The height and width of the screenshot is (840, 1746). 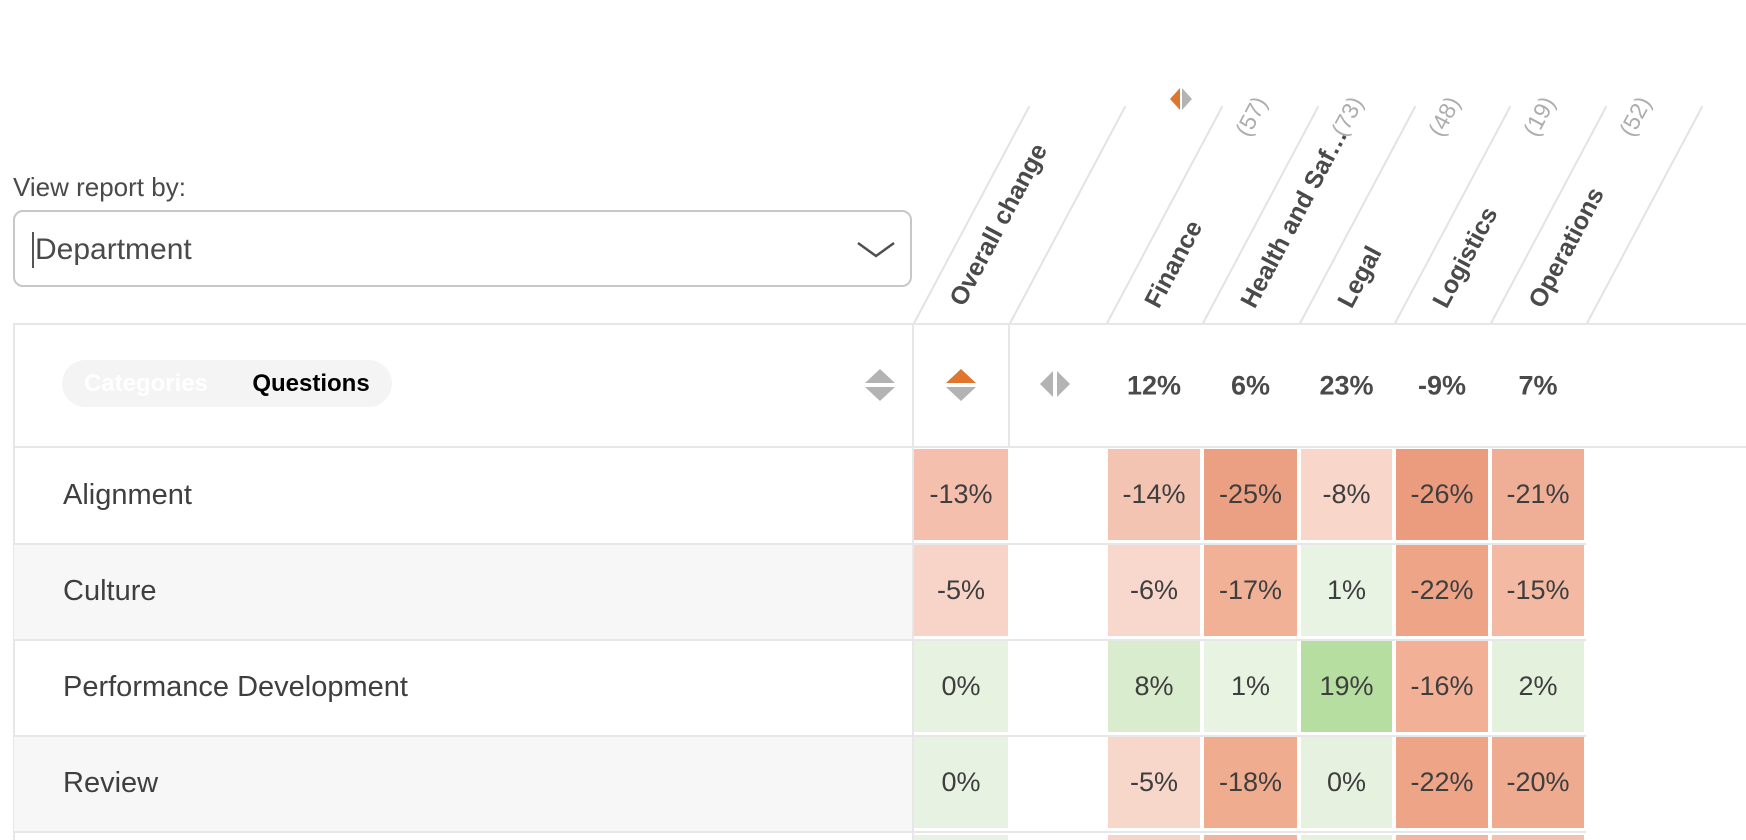 I want to click on column-sort-direction-icon, so click(x=1181, y=99).